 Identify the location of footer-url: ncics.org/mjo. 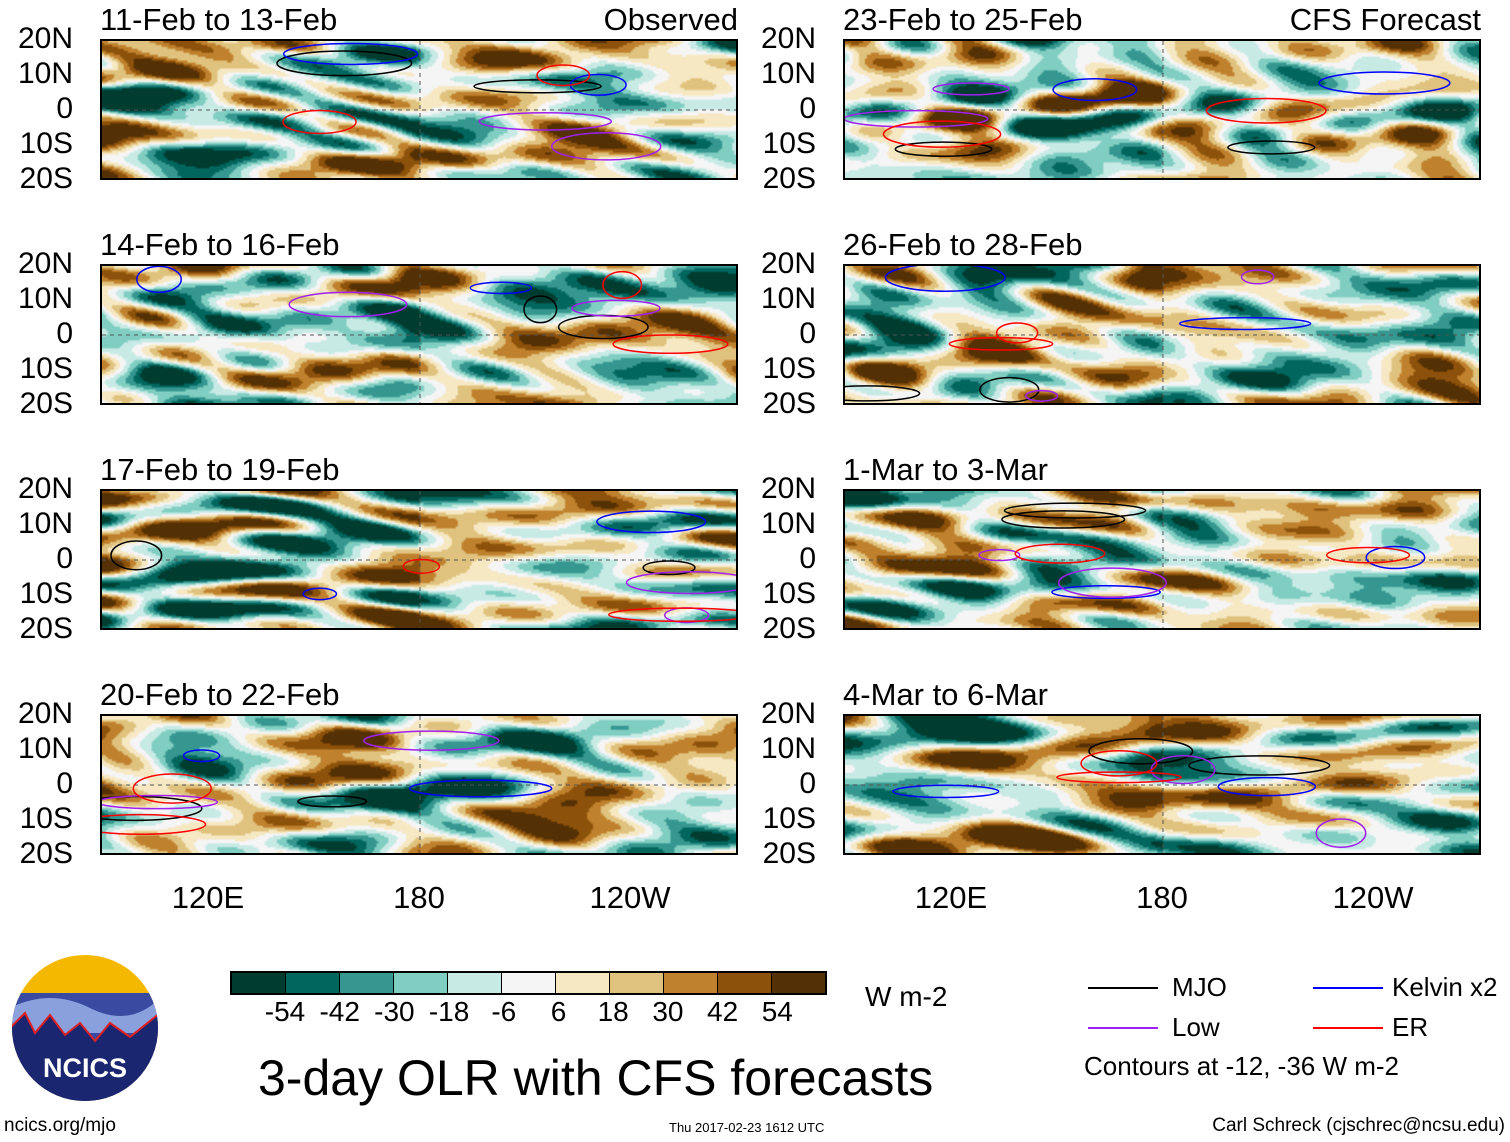
(60, 1125).